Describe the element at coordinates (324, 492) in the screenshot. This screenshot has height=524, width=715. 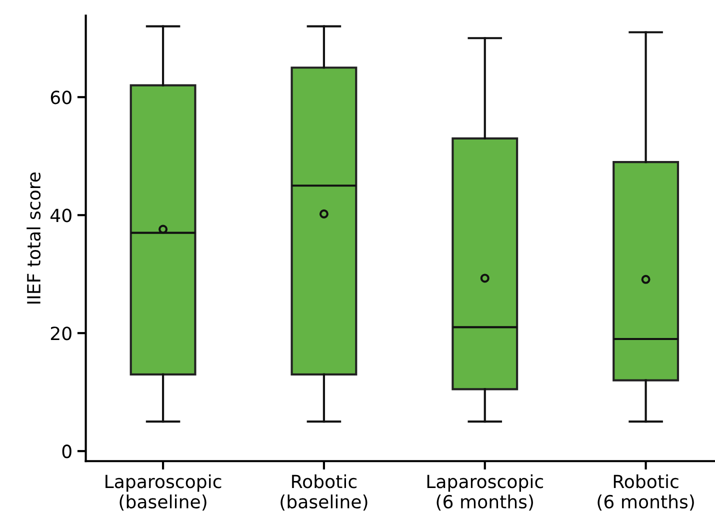
I see `x-tick-label: Robotic (baseline)` at that location.